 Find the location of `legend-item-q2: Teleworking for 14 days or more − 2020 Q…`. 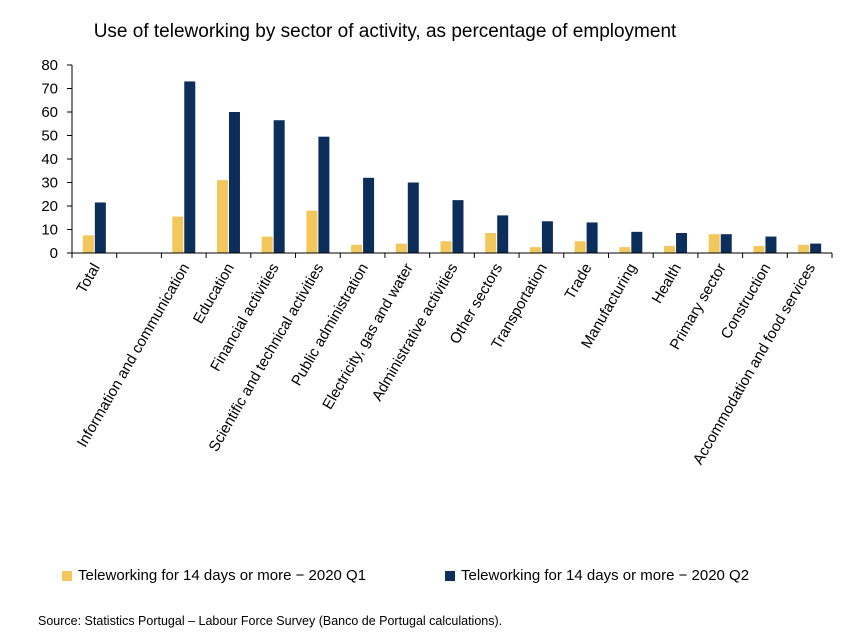

legend-item-q2: Teleworking for 14 days or more − 2020 Q… is located at coordinates (597, 575).